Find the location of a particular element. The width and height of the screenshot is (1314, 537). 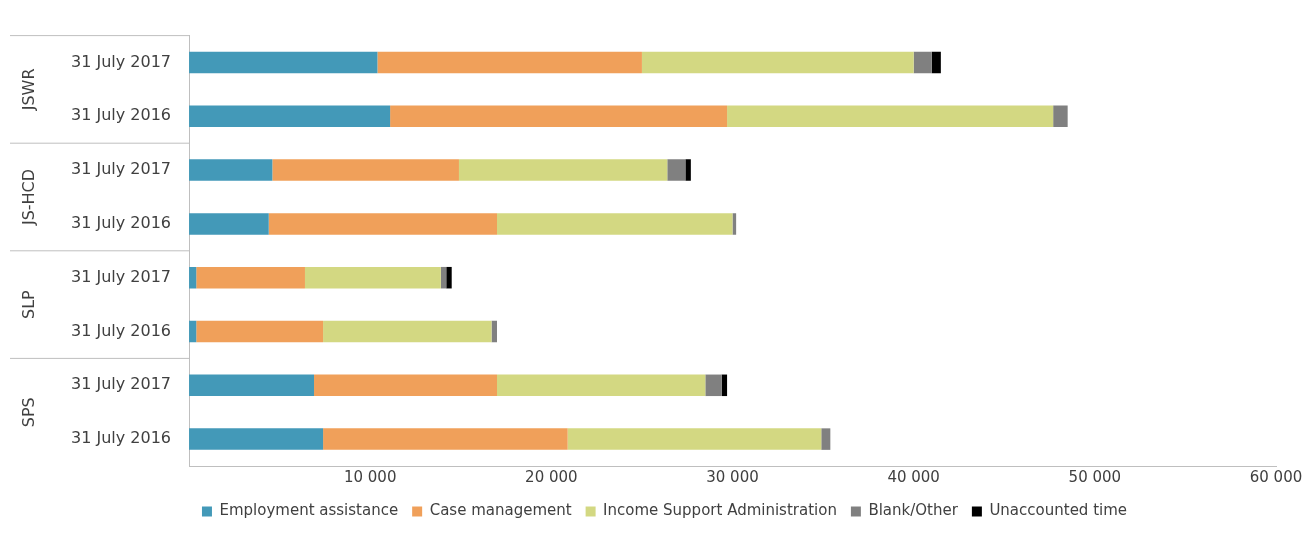

x-tick-label: 60 000 is located at coordinates (1276, 476).